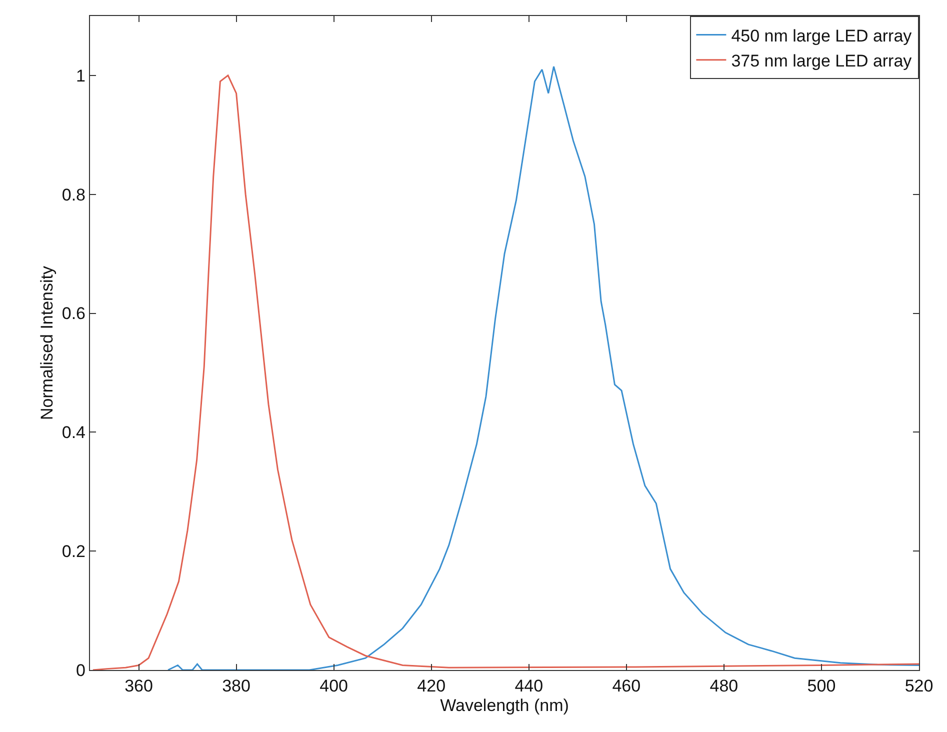 This screenshot has width=947, height=732. Describe the element at coordinates (431, 686) in the screenshot. I see `x-tick-label: 420` at that location.